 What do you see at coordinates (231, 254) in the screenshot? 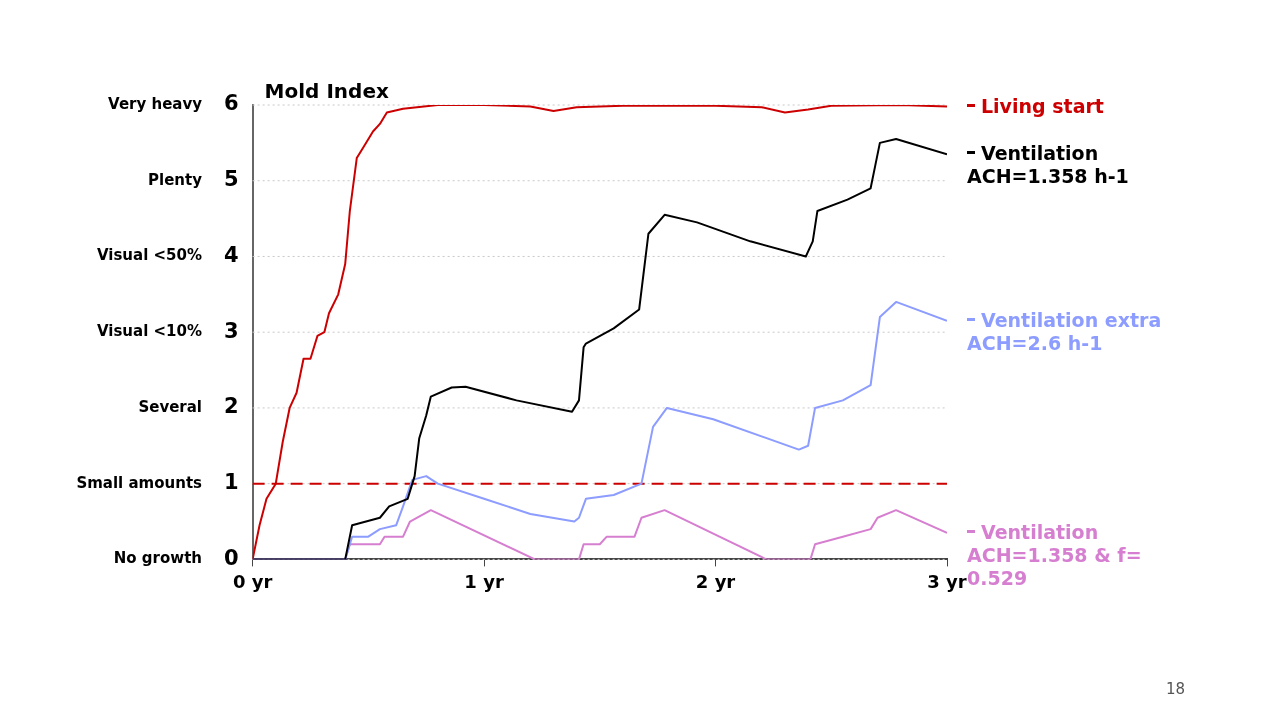
I see `y-tick-label: 4` at bounding box center [231, 254].